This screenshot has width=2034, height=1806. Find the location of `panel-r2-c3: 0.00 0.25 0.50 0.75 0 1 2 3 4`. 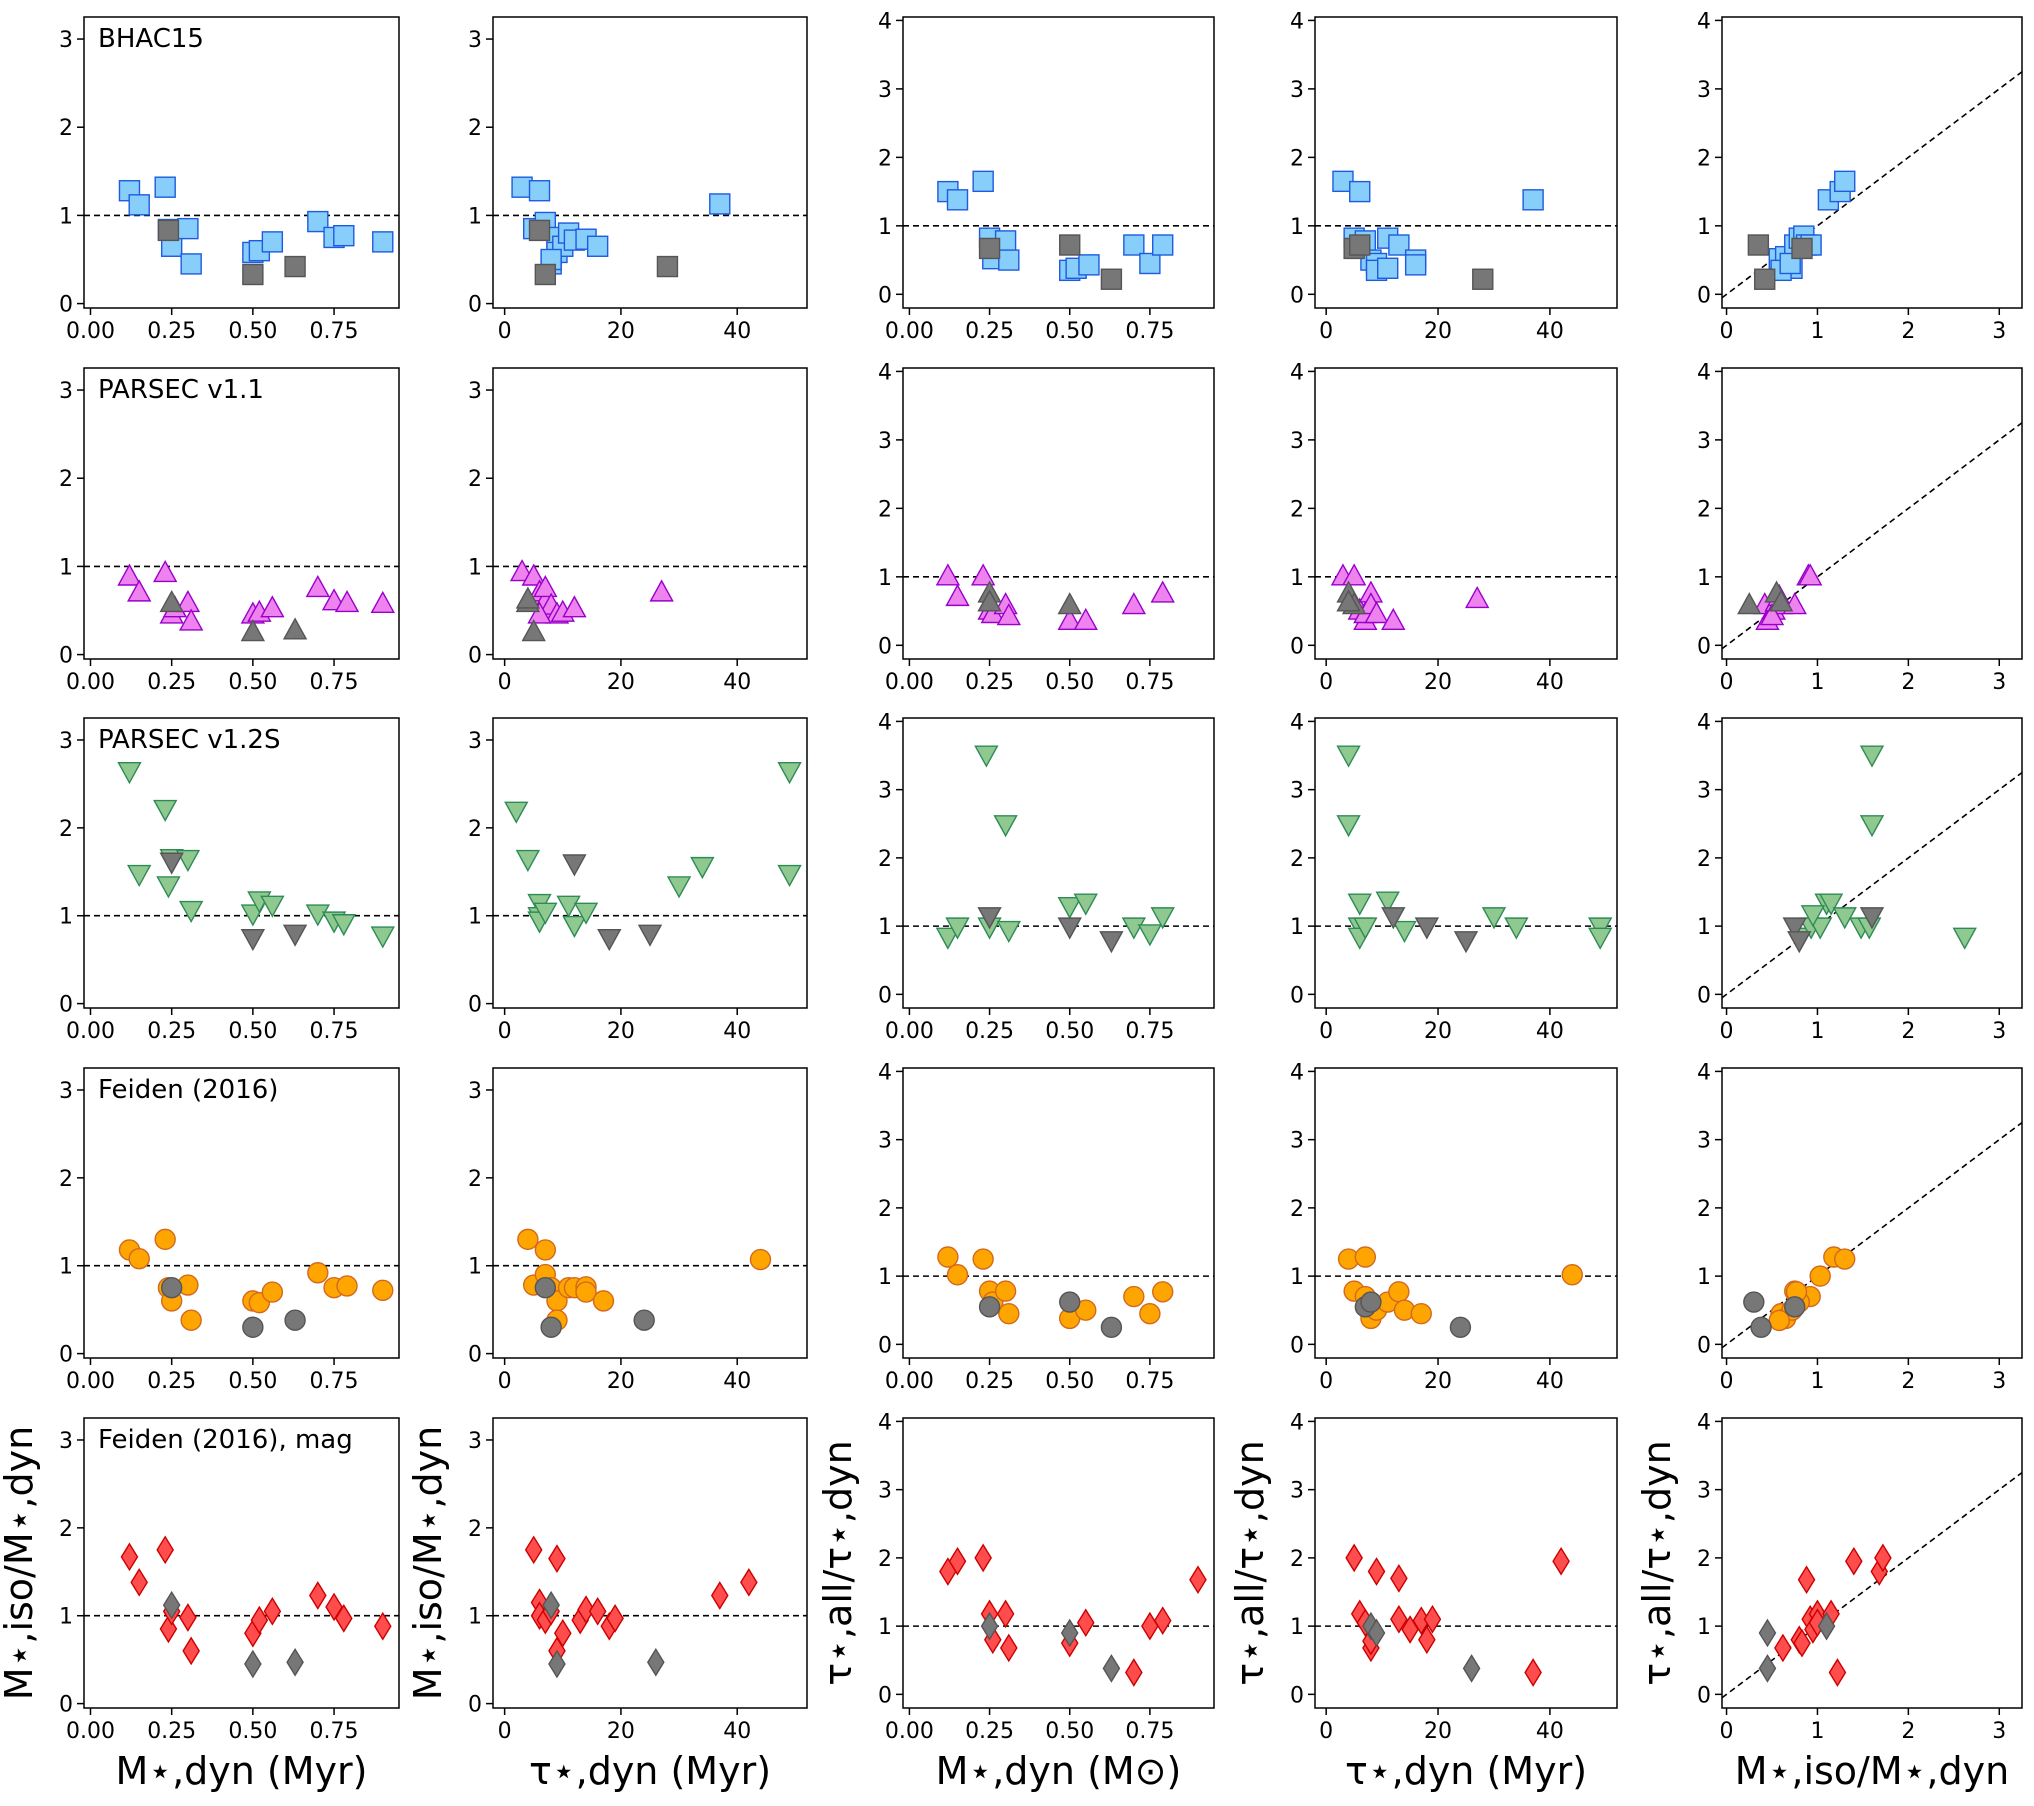

panel-r2-c3: 0.00 0.25 0.50 0.75 0 1 2 3 4 is located at coordinates (1046, 527).